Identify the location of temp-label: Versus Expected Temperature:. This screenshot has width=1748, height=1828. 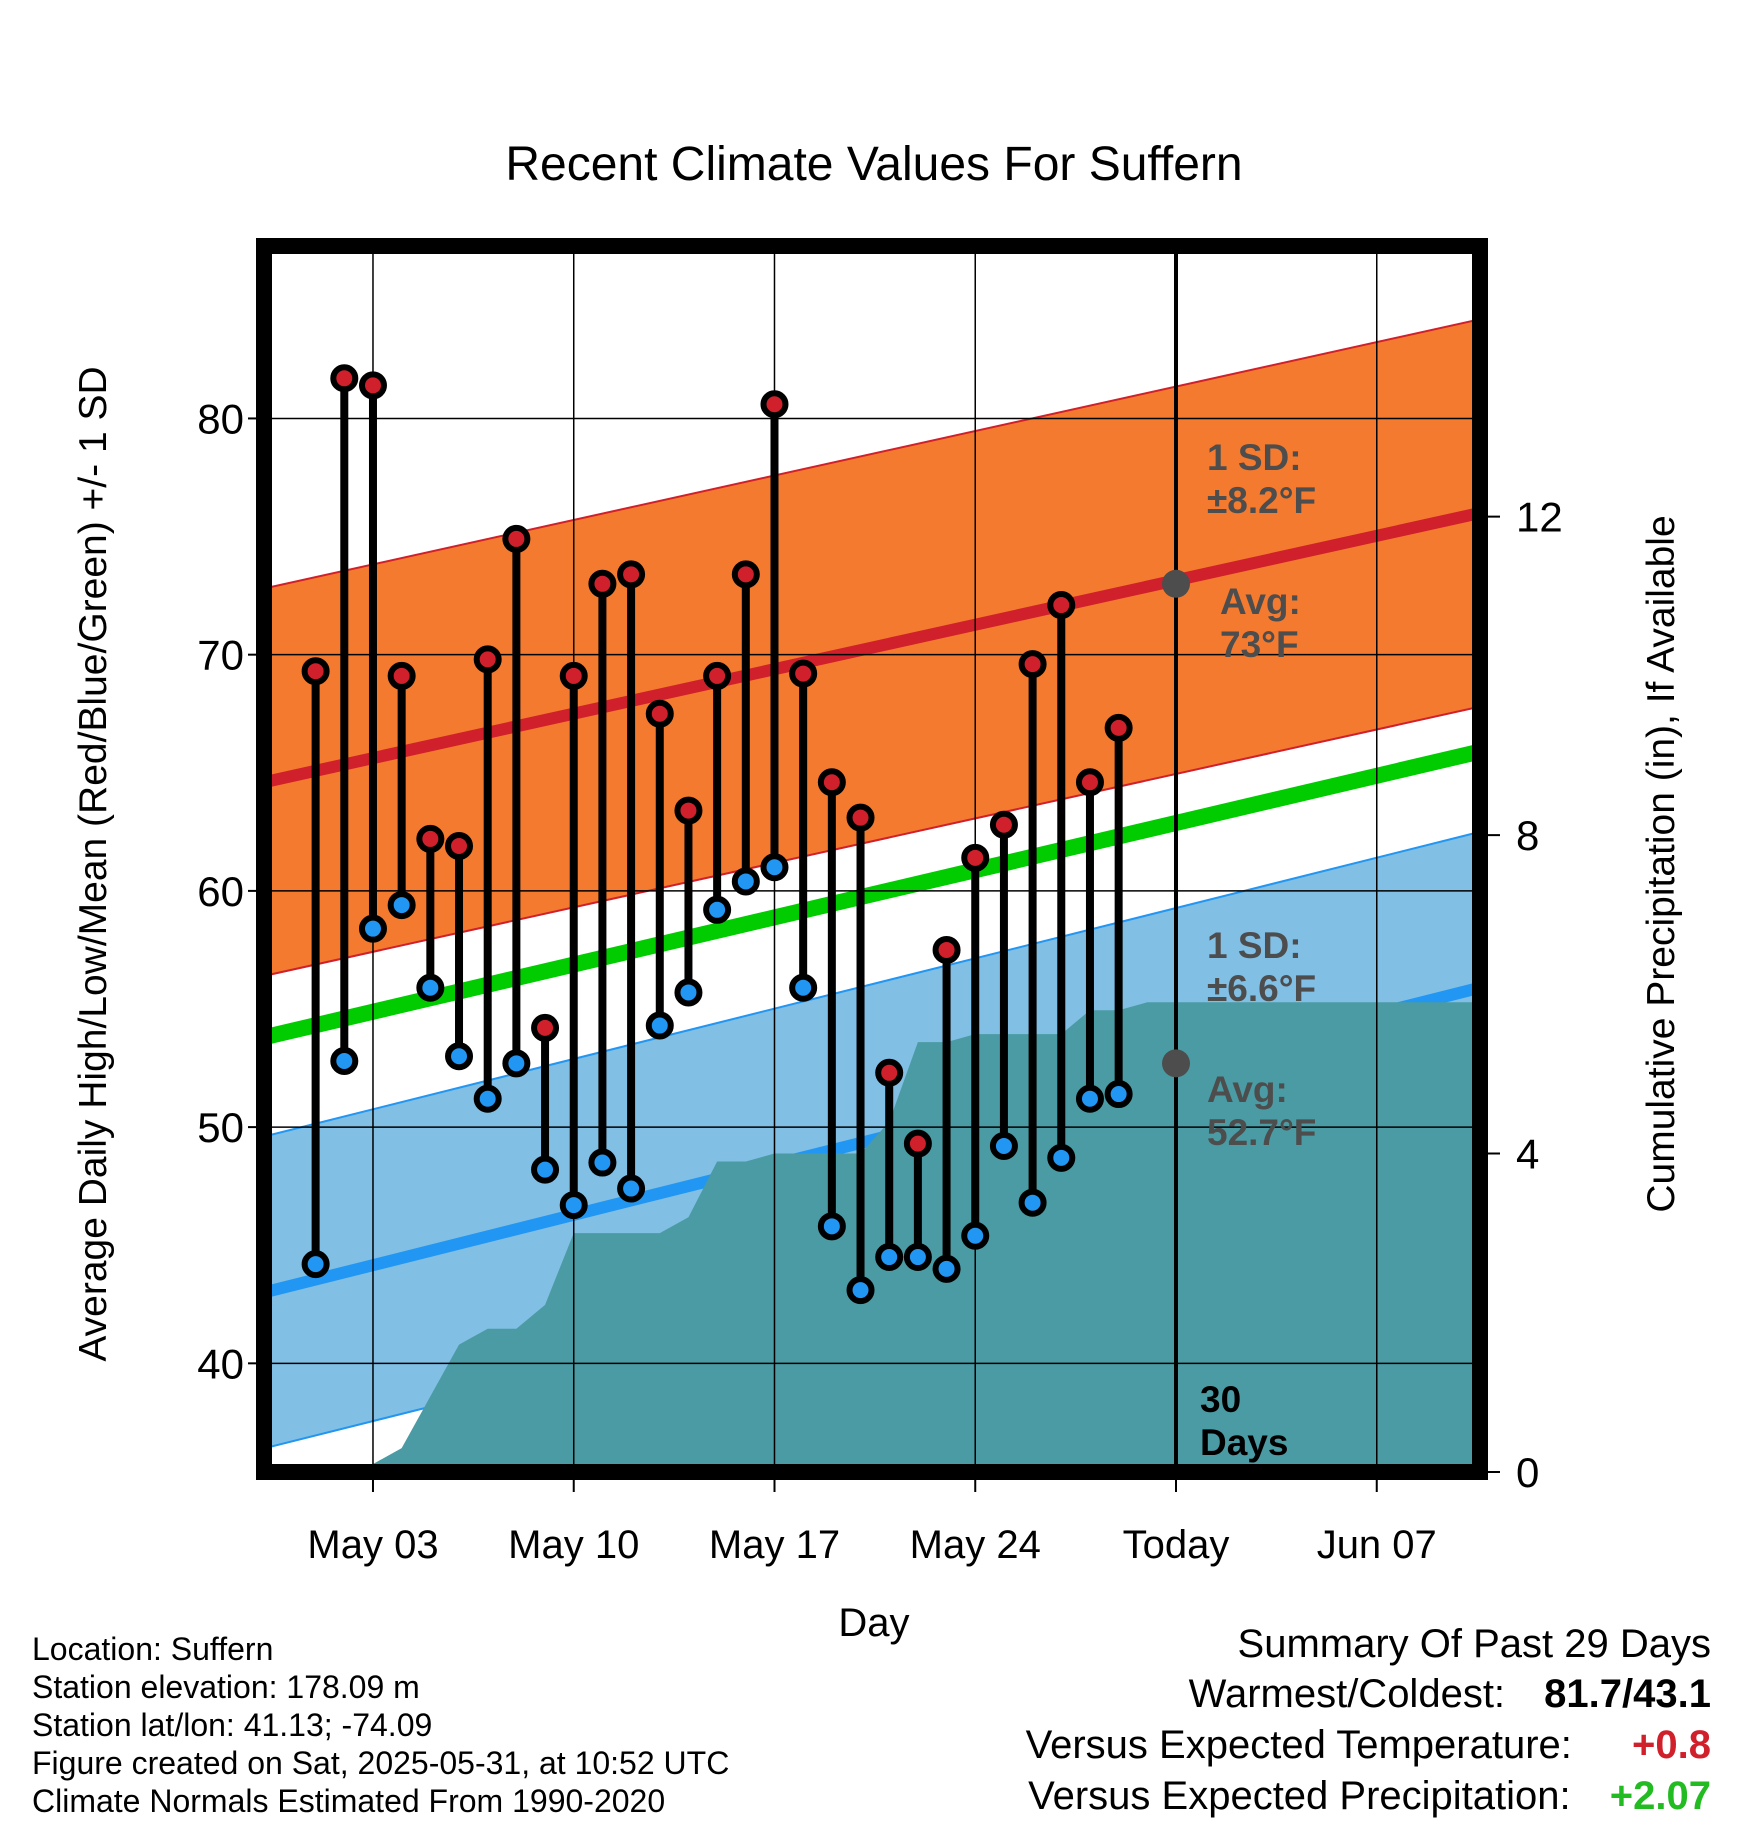
(1298, 1745).